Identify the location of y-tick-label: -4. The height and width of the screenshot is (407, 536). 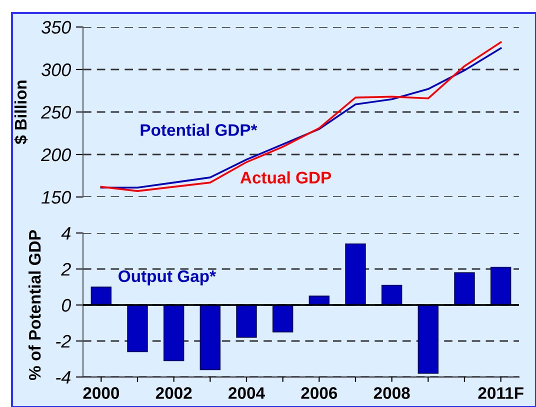
(63, 377).